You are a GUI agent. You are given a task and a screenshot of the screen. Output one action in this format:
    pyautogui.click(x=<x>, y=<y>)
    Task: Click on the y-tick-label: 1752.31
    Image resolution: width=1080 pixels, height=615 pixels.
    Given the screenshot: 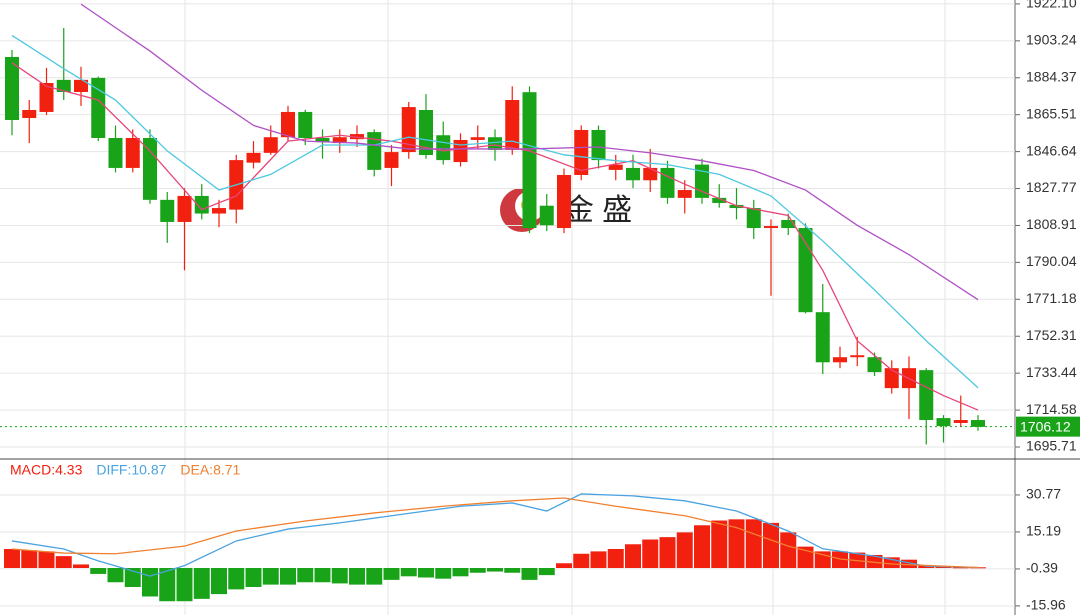 What is the action you would take?
    pyautogui.click(x=1051, y=335)
    